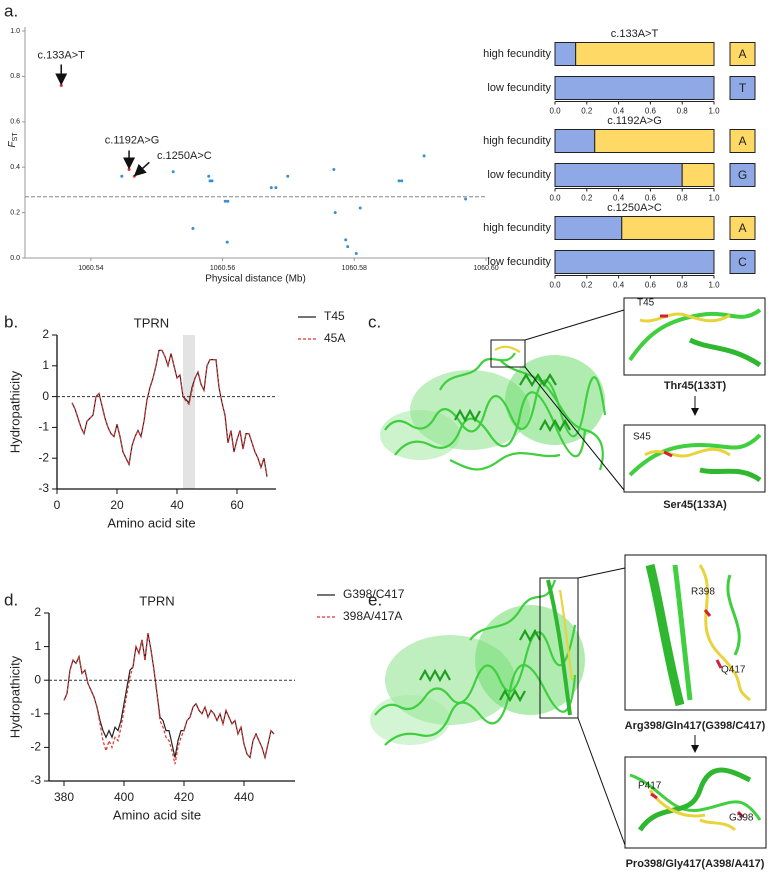 Image resolution: width=780 pixels, height=888 pixels. Describe the element at coordinates (354, 268) in the screenshot. I see `x-tick-label: 1060.58` at that location.